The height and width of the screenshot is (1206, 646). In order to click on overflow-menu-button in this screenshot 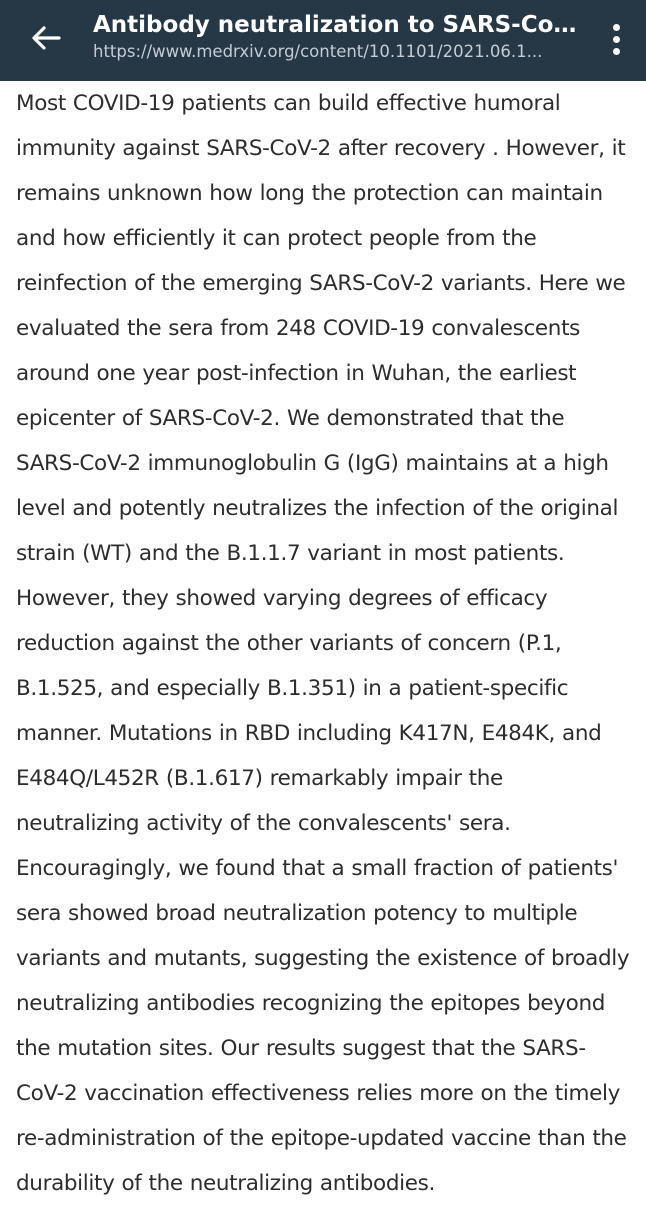, I will do `click(616, 39)`.